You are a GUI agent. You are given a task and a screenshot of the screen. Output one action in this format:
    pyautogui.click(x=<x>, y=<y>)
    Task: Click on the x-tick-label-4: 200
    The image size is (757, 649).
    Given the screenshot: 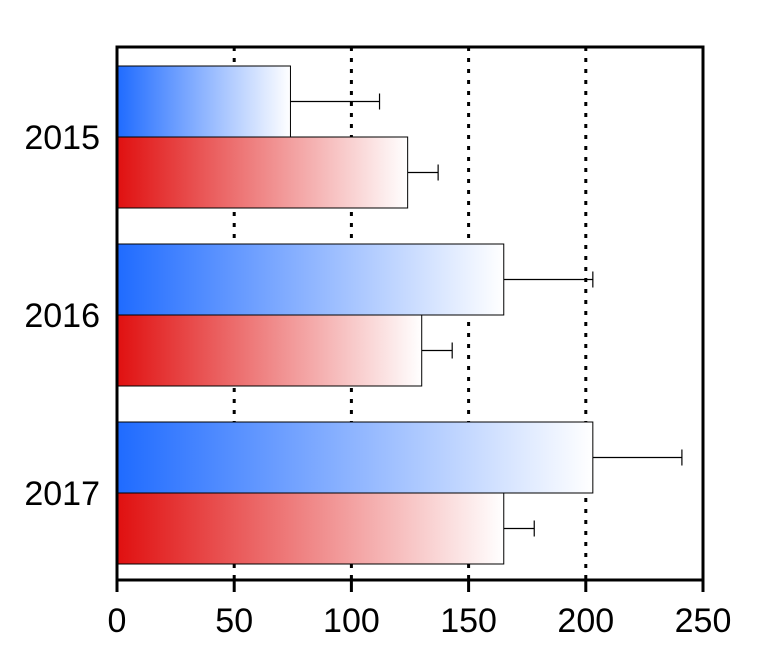 What is the action you would take?
    pyautogui.click(x=585, y=621)
    